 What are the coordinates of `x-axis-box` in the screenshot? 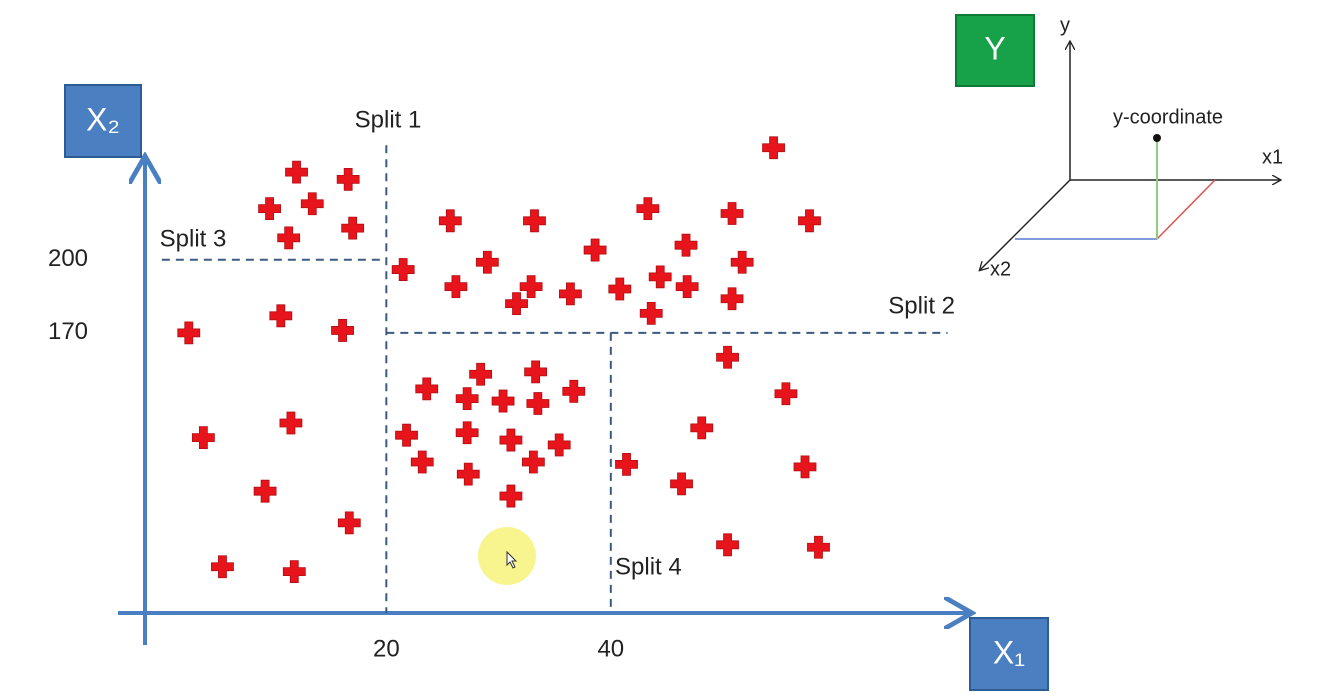 It's located at (1009, 654).